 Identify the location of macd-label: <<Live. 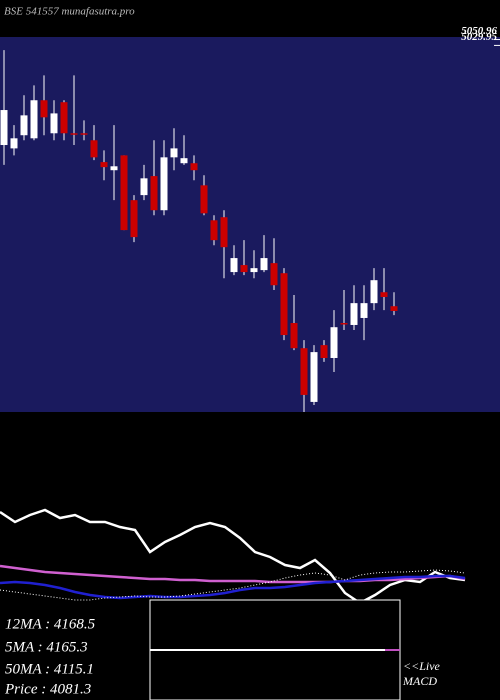
(422, 666).